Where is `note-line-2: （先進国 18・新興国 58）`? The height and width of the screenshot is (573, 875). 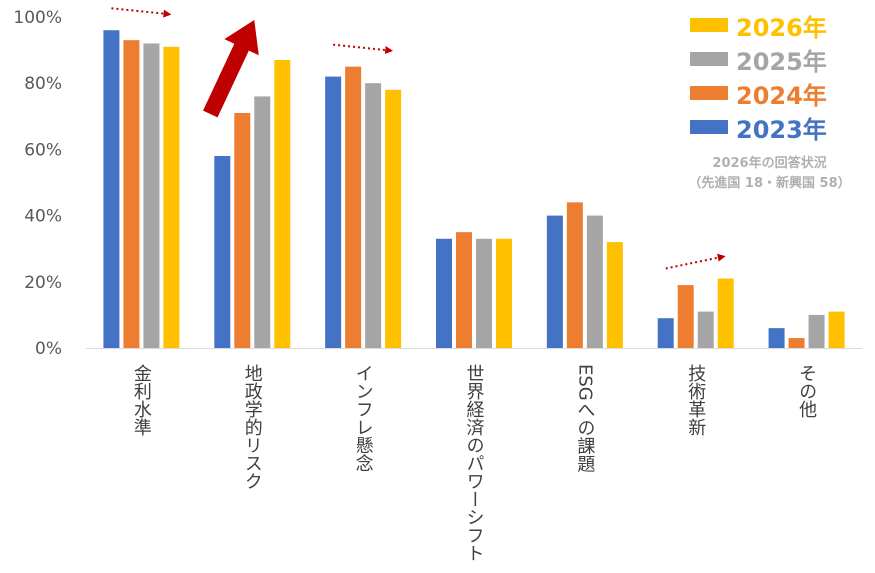
note-line-2: （先進国 18・新興国 58） is located at coordinates (769, 183).